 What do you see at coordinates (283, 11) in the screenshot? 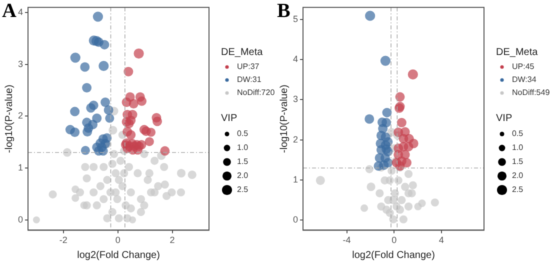
I see `chart-title: B` at bounding box center [283, 11].